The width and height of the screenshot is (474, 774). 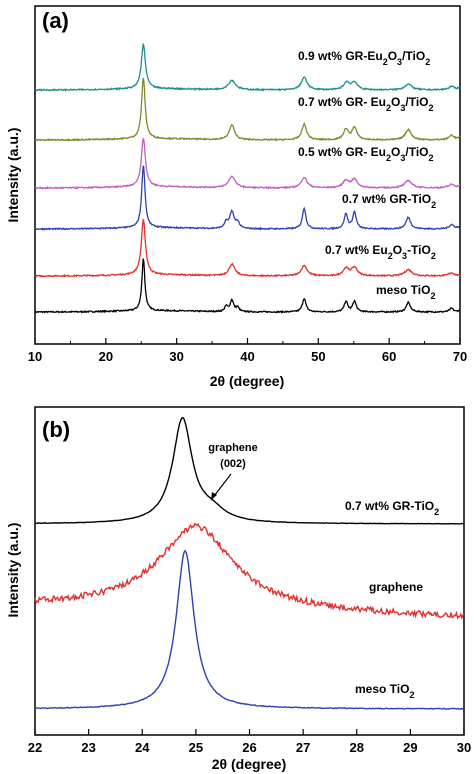 I want to click on series-label: 0.7 wt% GR- Eu2O3/TiO2, so click(x=366, y=104).